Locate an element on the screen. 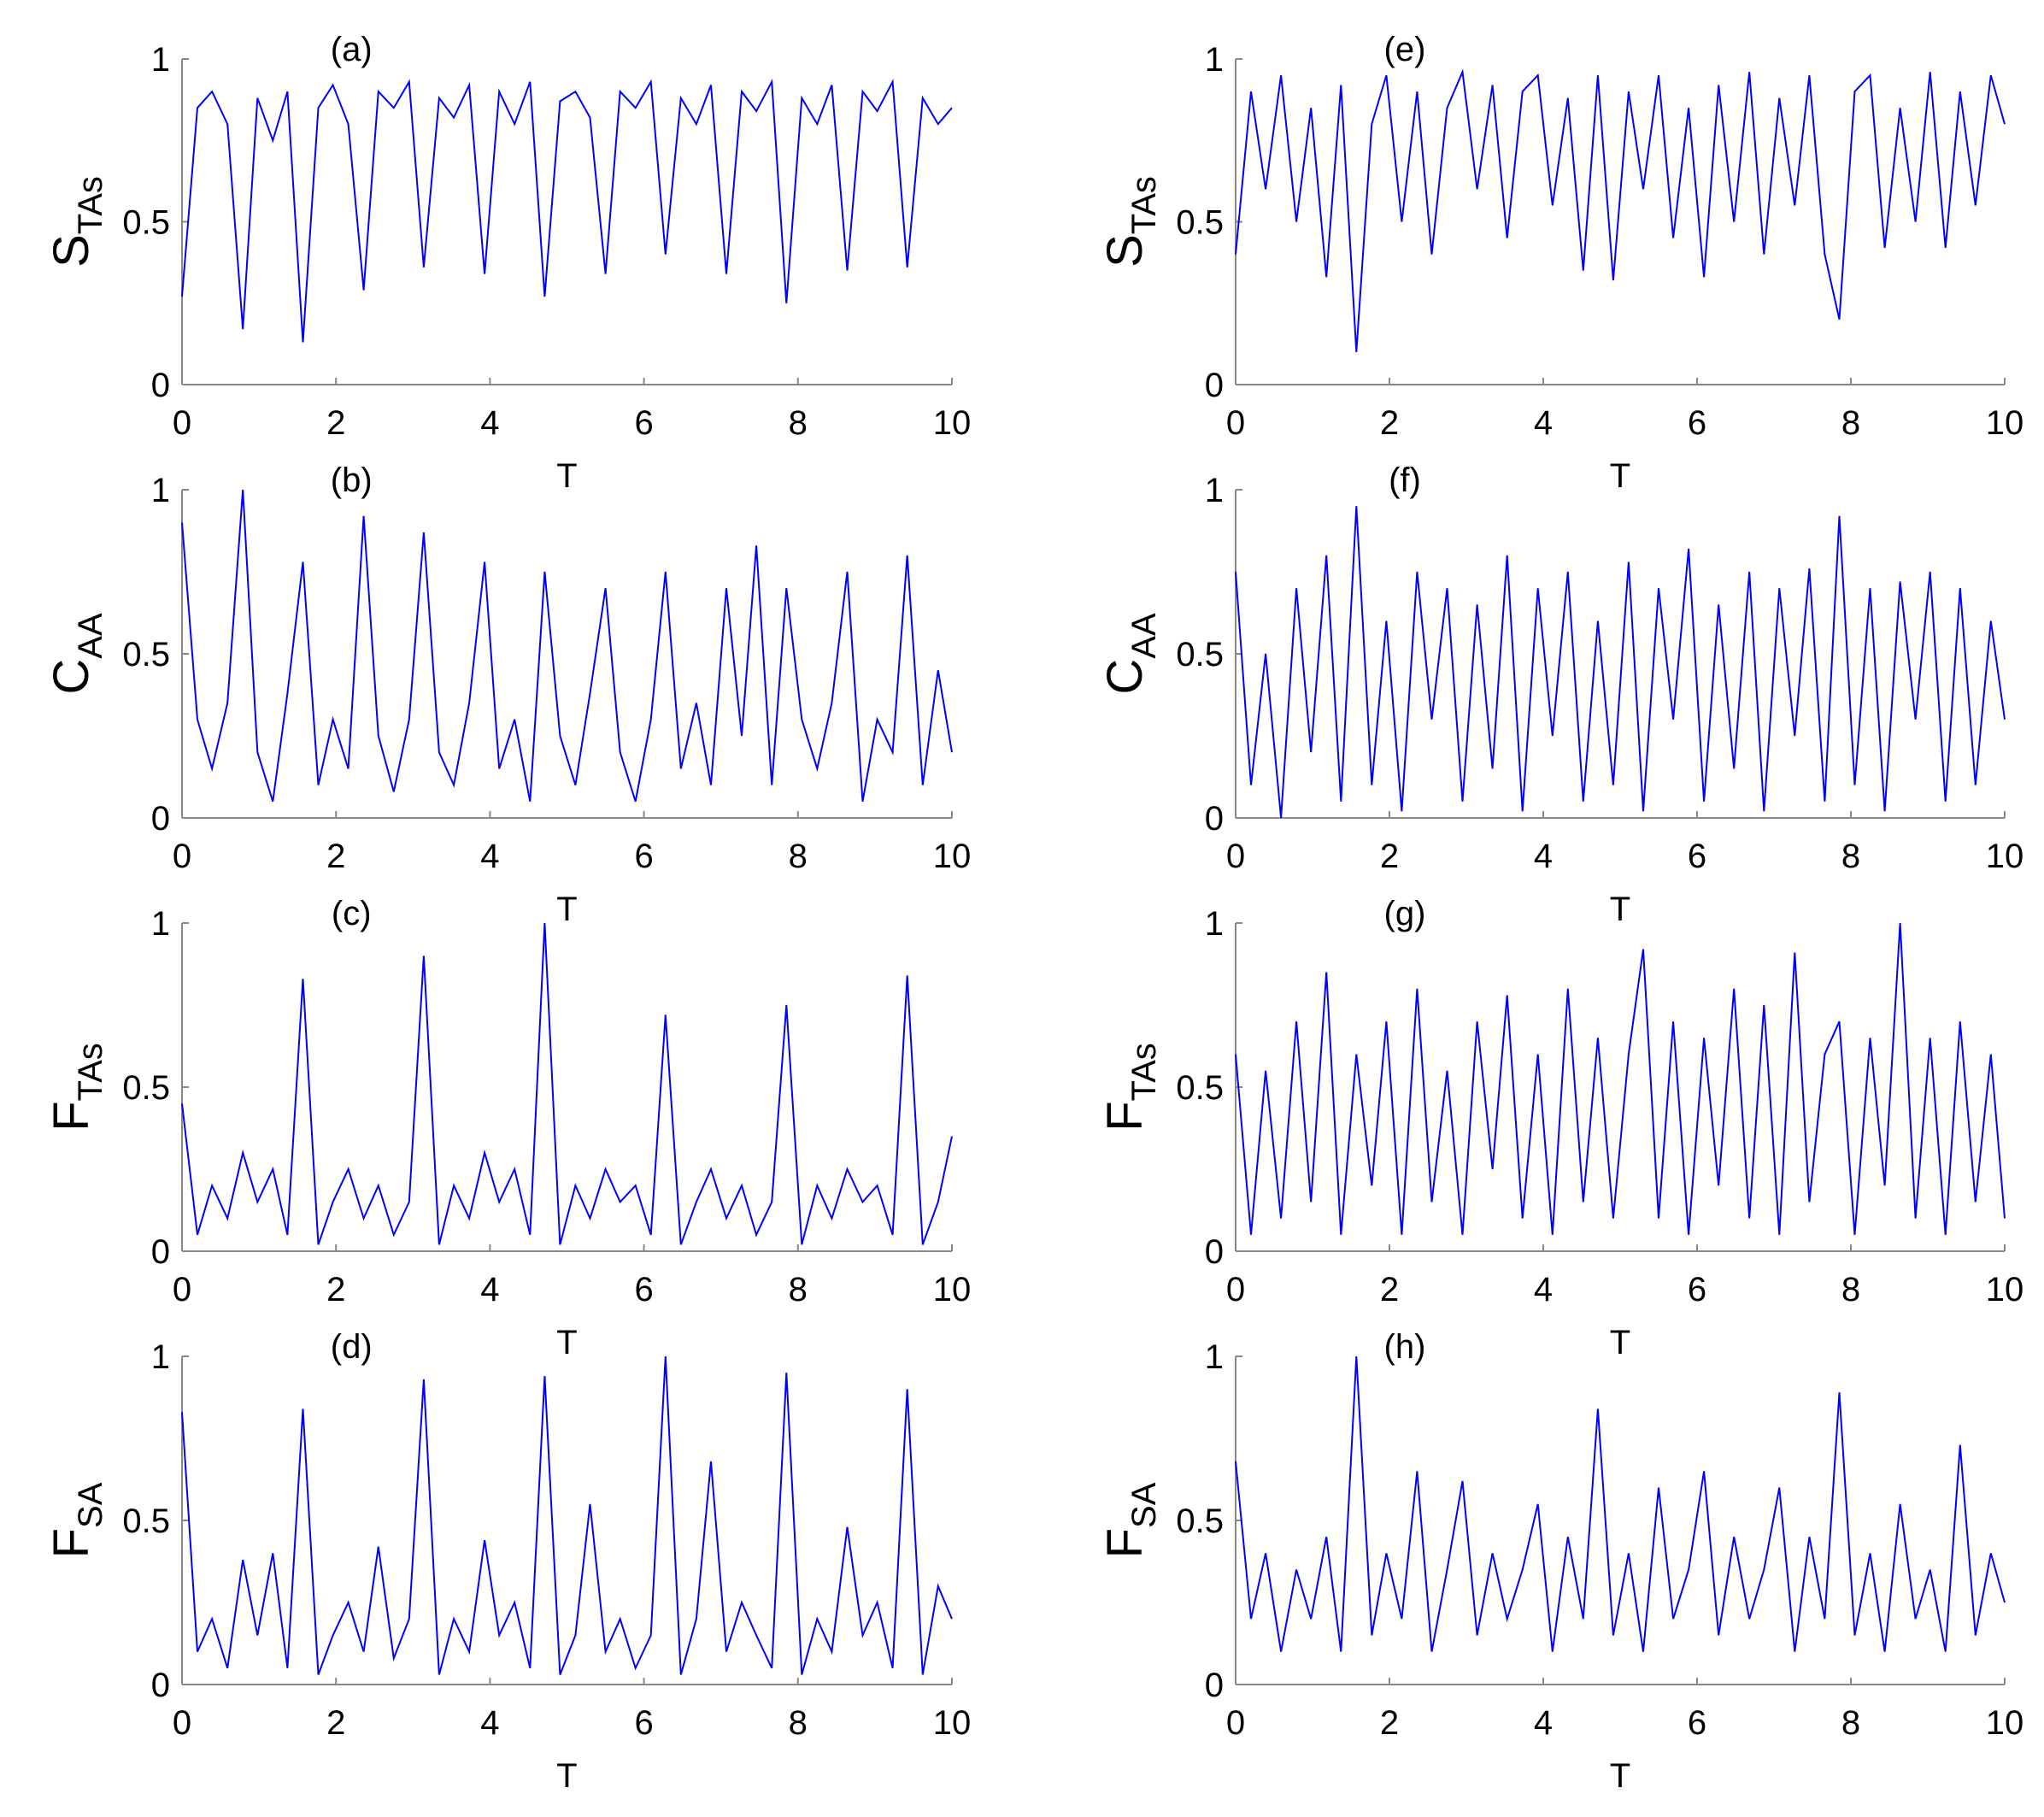 Image resolution: width=2044 pixels, height=1817 pixels. panel-label: (a) is located at coordinates (352, 49).